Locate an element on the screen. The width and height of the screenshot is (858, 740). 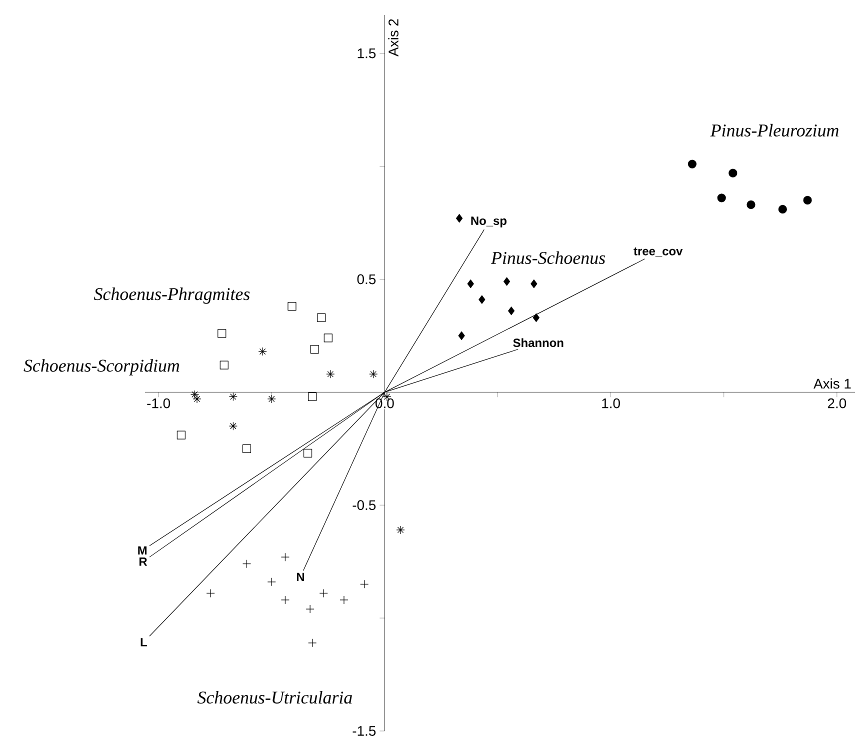
series-label: No_sp is located at coordinates (488, 222).